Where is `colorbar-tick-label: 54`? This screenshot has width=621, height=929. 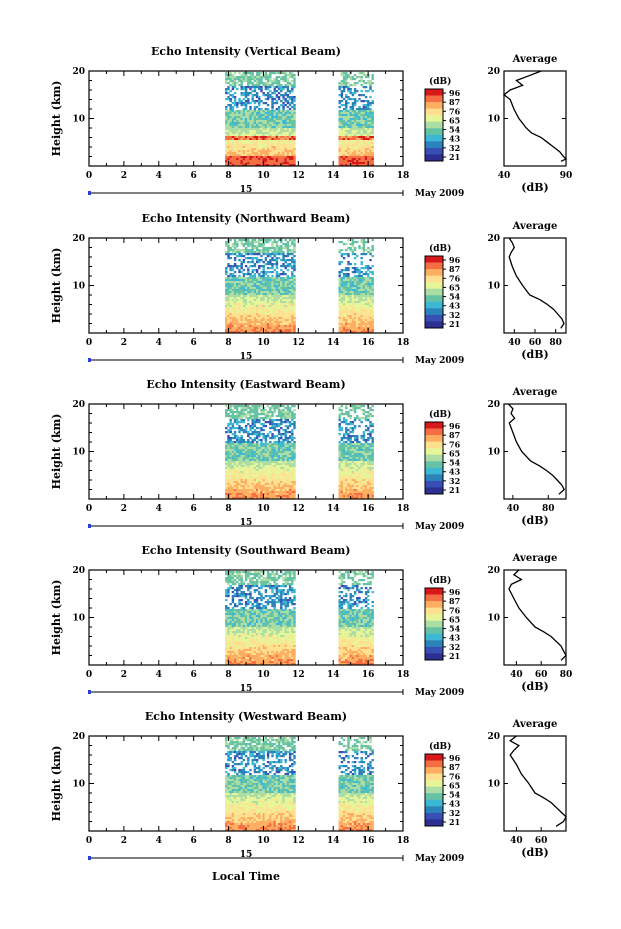 colorbar-tick-label: 54 is located at coordinates (455, 297).